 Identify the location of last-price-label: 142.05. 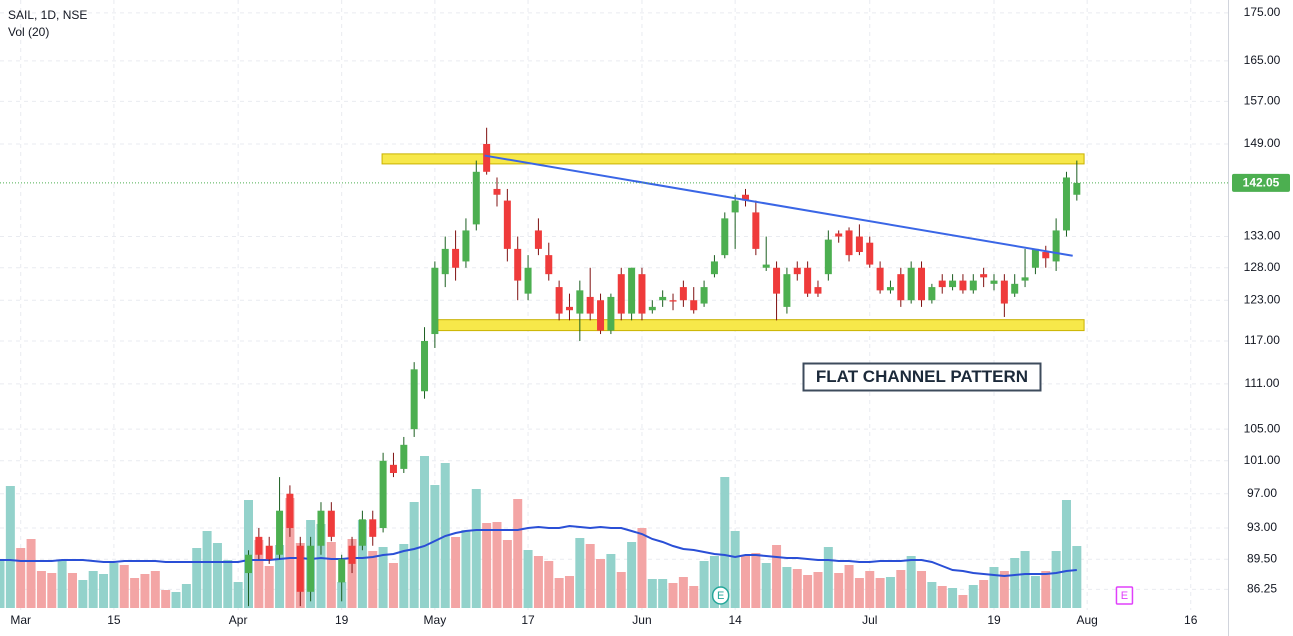
(1261, 183).